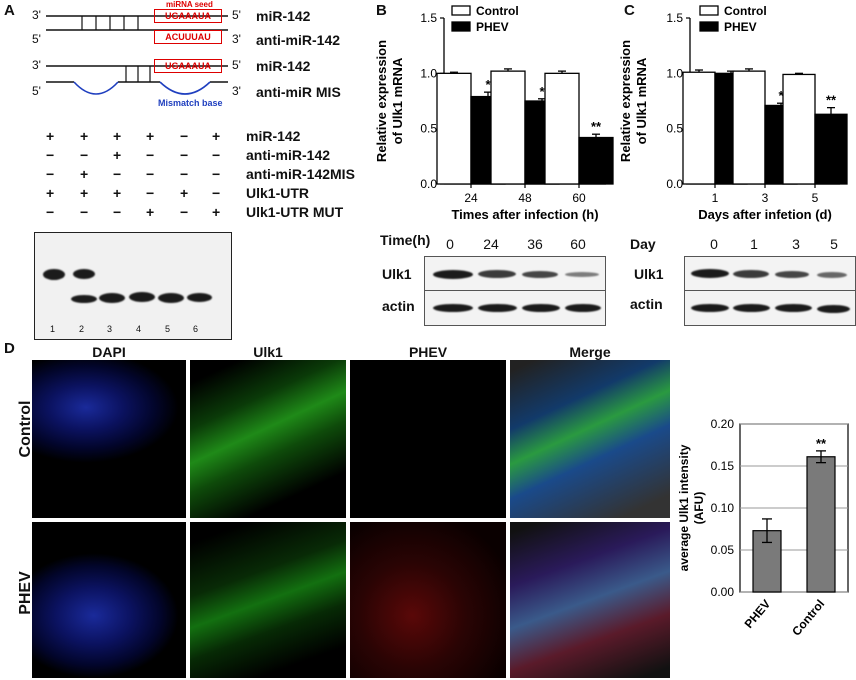  What do you see at coordinates (723, 592) in the screenshot?
I see `y-tick-label: 0.00` at bounding box center [723, 592].